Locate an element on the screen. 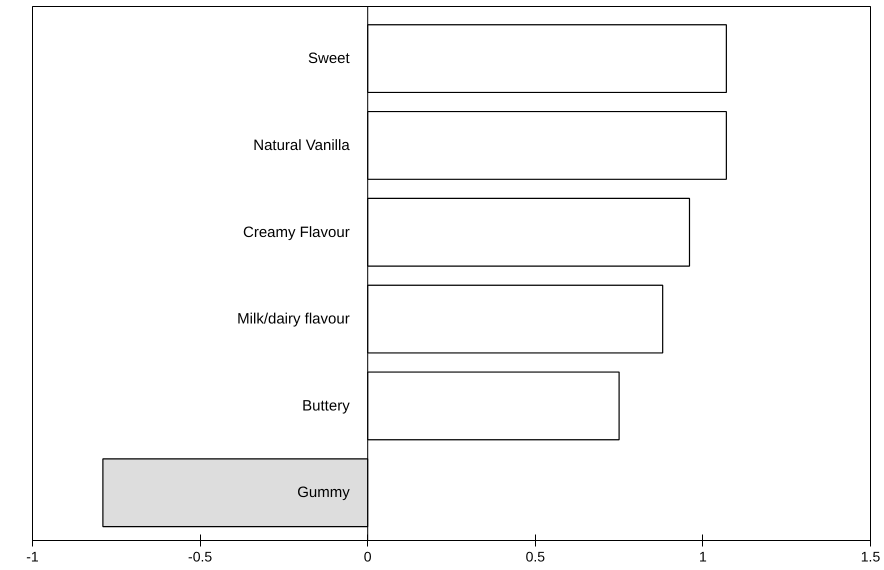  y-tick-label: Creamy Flavour is located at coordinates (296, 232).